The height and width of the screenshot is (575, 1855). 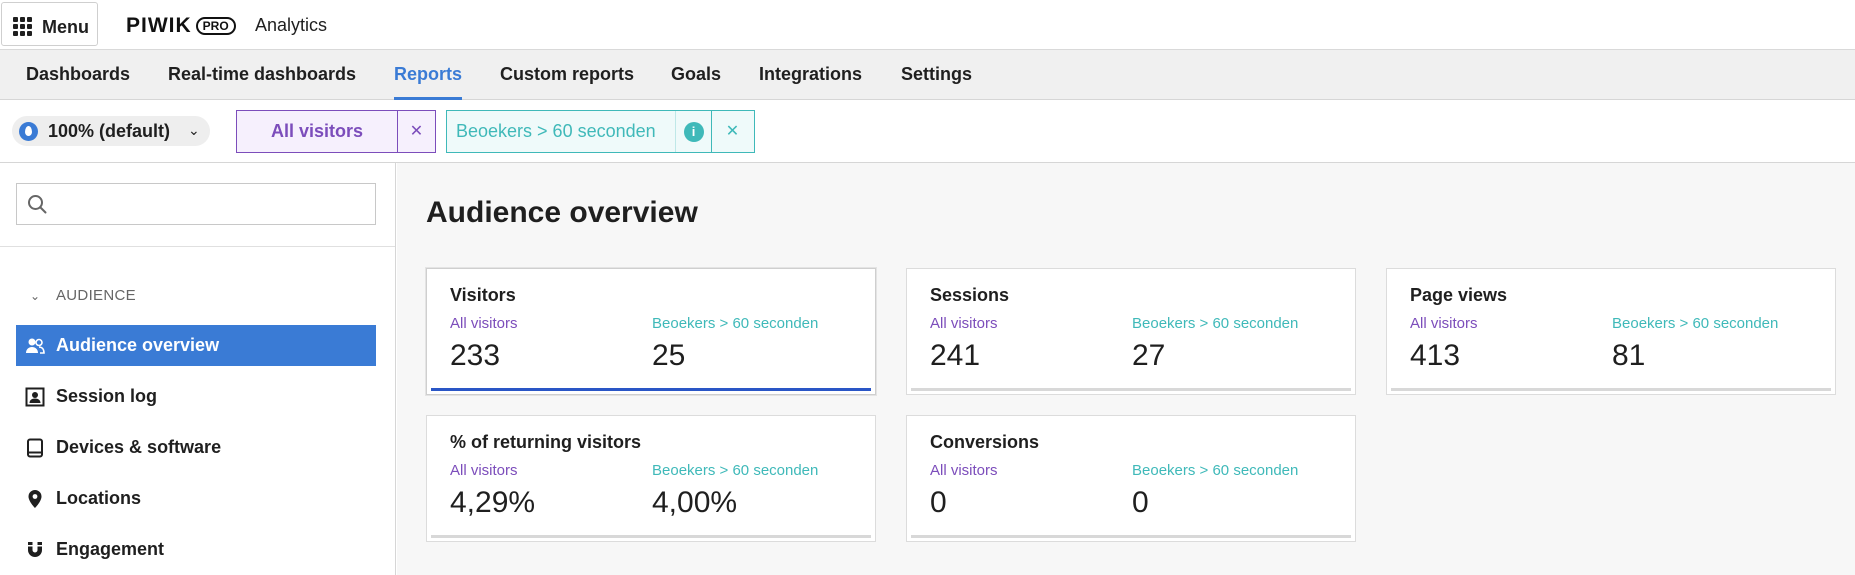 What do you see at coordinates (35, 397) in the screenshot?
I see `person-card-icon` at bounding box center [35, 397].